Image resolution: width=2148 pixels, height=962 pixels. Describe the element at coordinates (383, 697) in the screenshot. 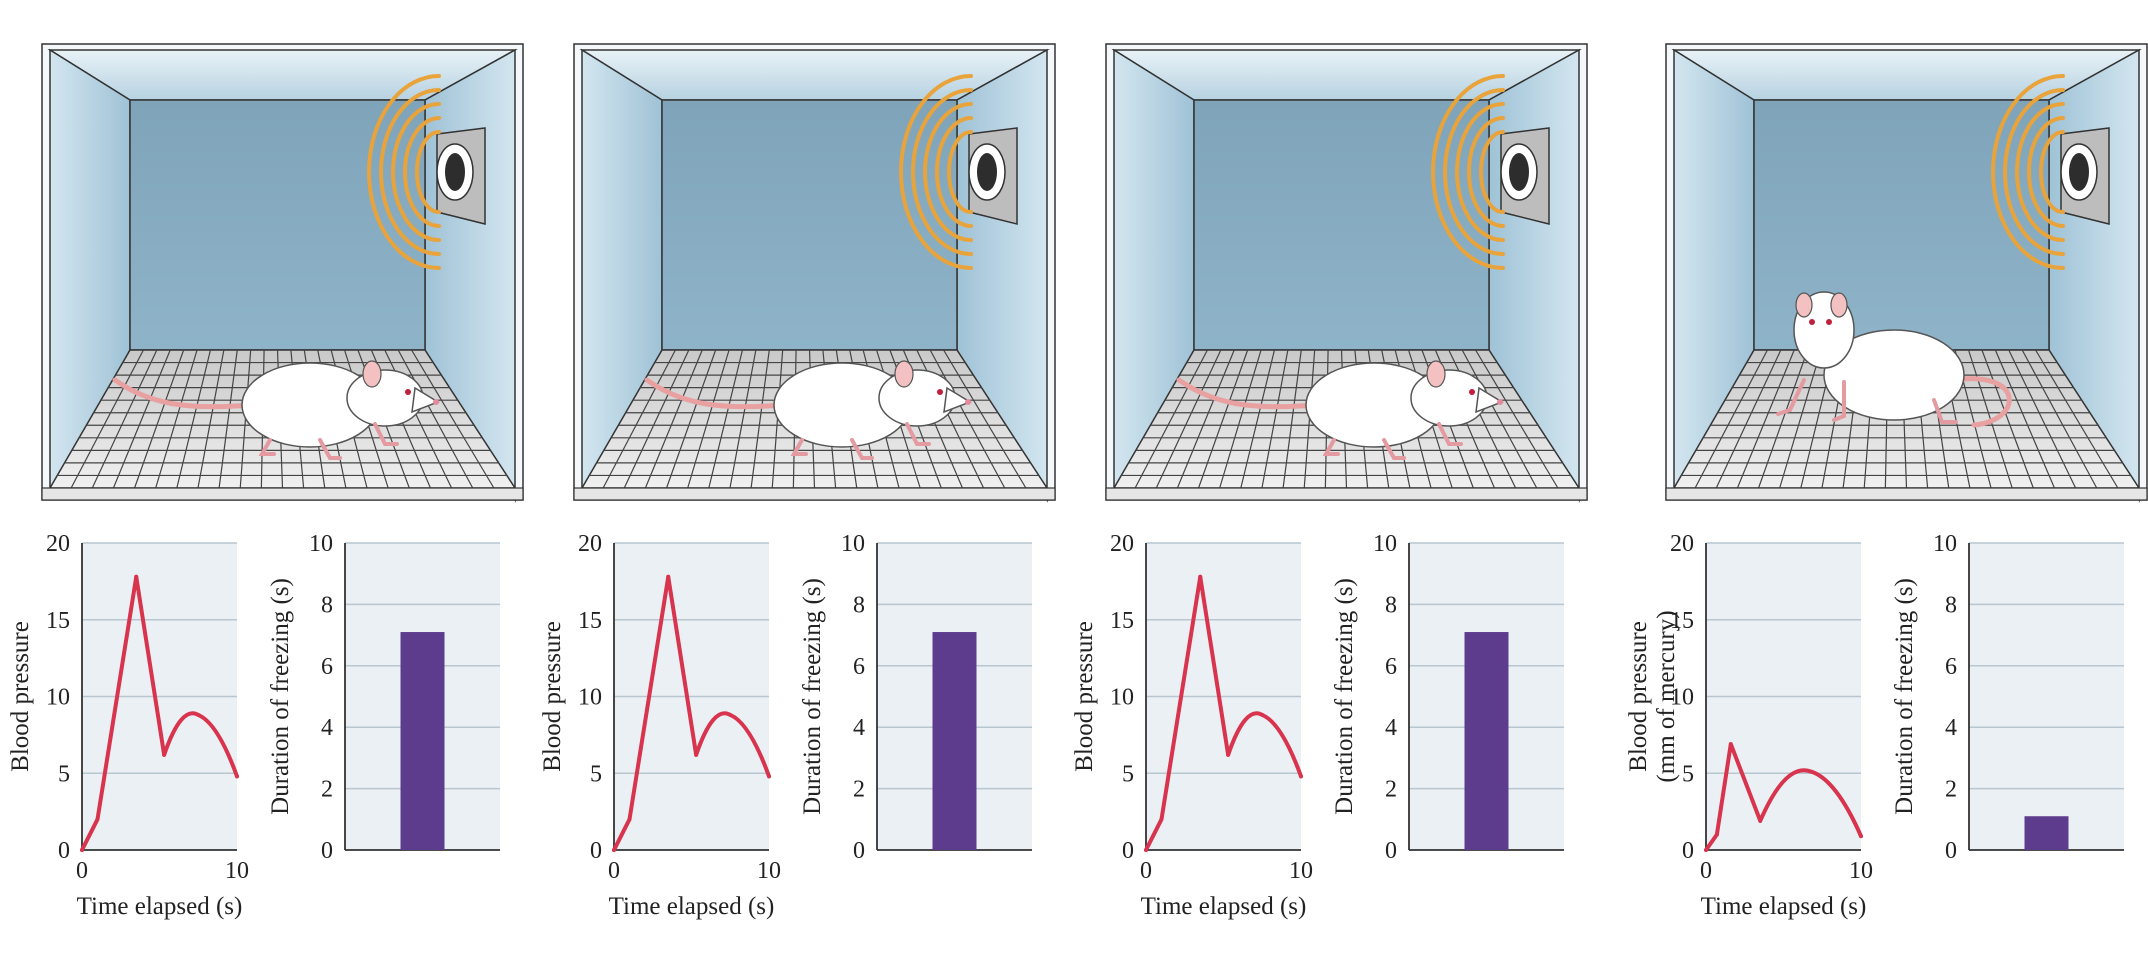

I see `bar-chart-1: 0 2 4 6 8 10 Duration of freezing (s)` at that location.